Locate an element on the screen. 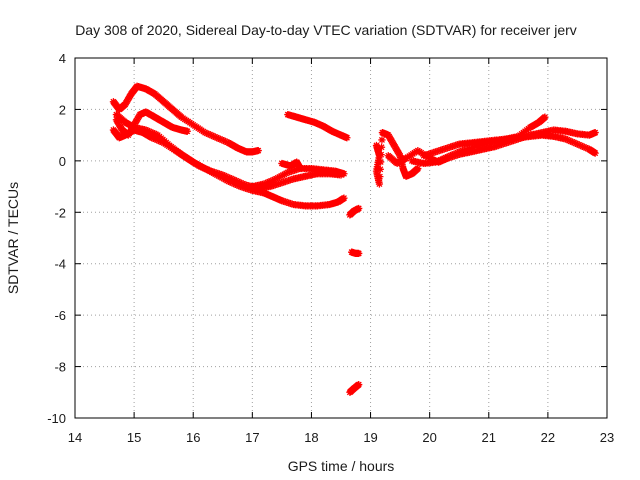  series-arc-upper-d is located at coordinates (230, 160).